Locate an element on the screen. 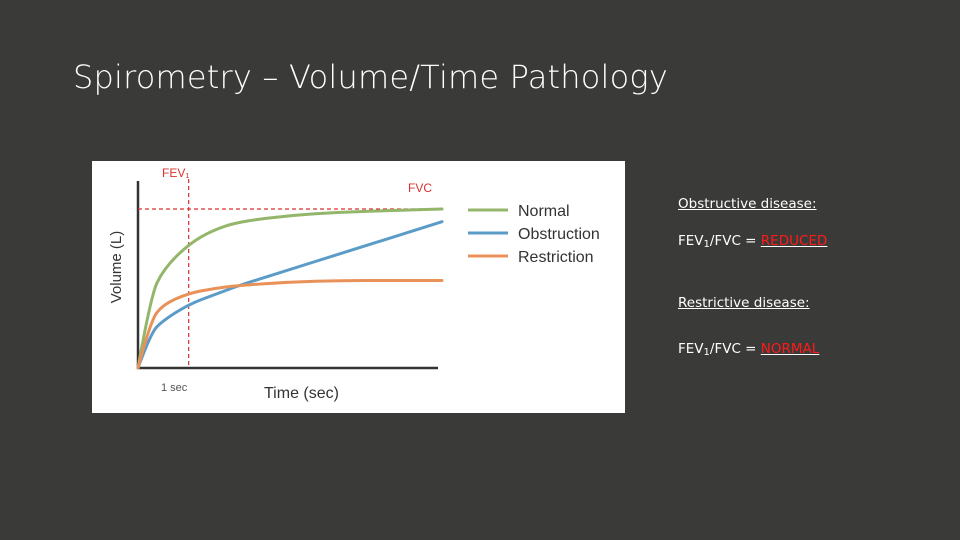 The height and width of the screenshot is (540, 960). series-line-normal is located at coordinates (290, 288).